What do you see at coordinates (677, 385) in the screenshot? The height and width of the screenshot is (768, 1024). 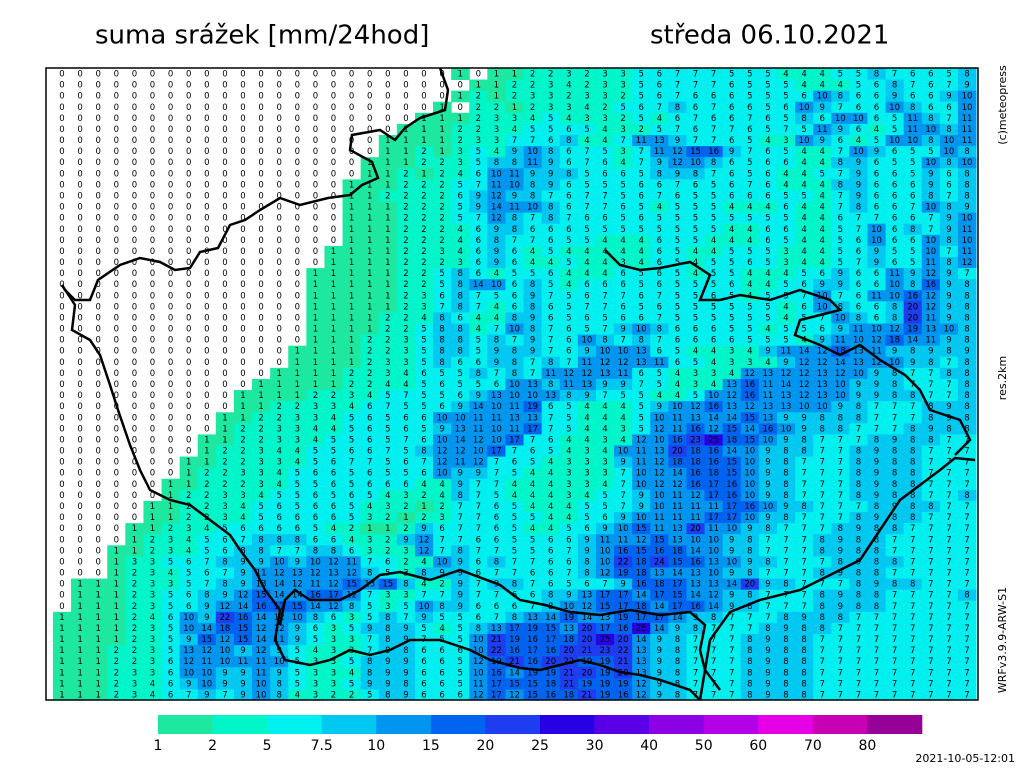 I see `precip-value: 4` at bounding box center [677, 385].